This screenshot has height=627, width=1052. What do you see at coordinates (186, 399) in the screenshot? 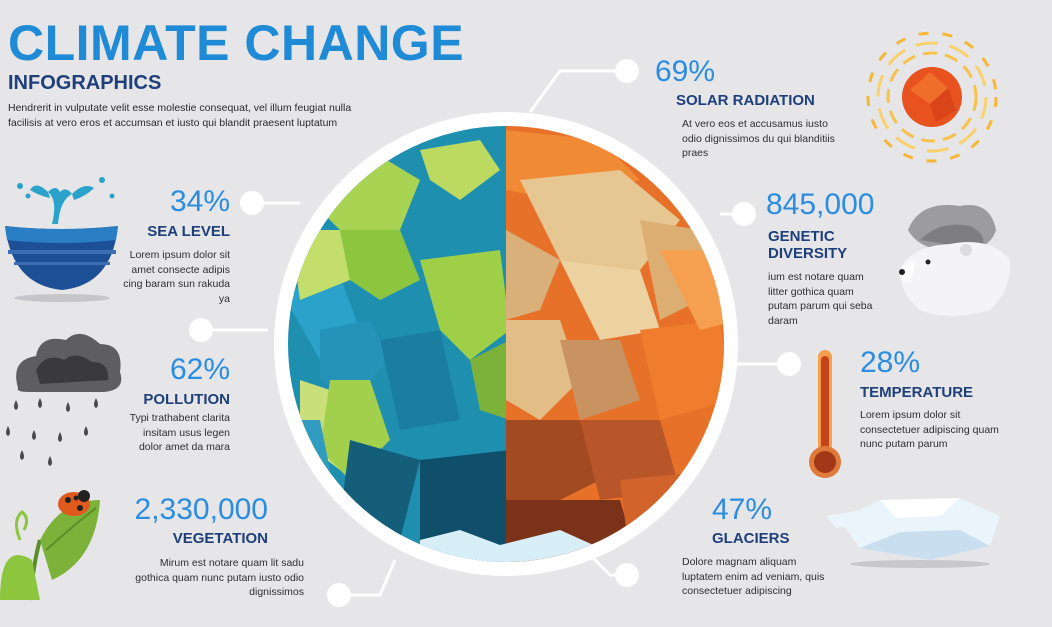
I see `pollution-heading: POLLUTION` at bounding box center [186, 399].